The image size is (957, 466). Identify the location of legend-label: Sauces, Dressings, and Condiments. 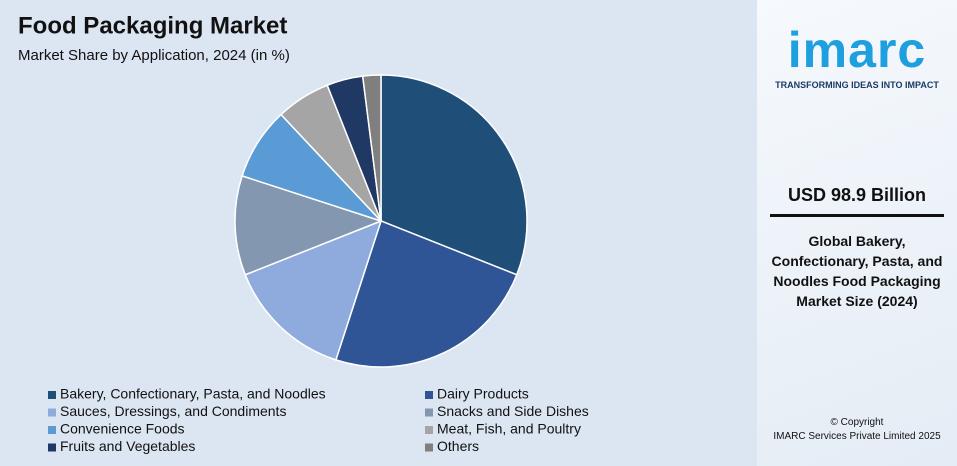
(173, 411).